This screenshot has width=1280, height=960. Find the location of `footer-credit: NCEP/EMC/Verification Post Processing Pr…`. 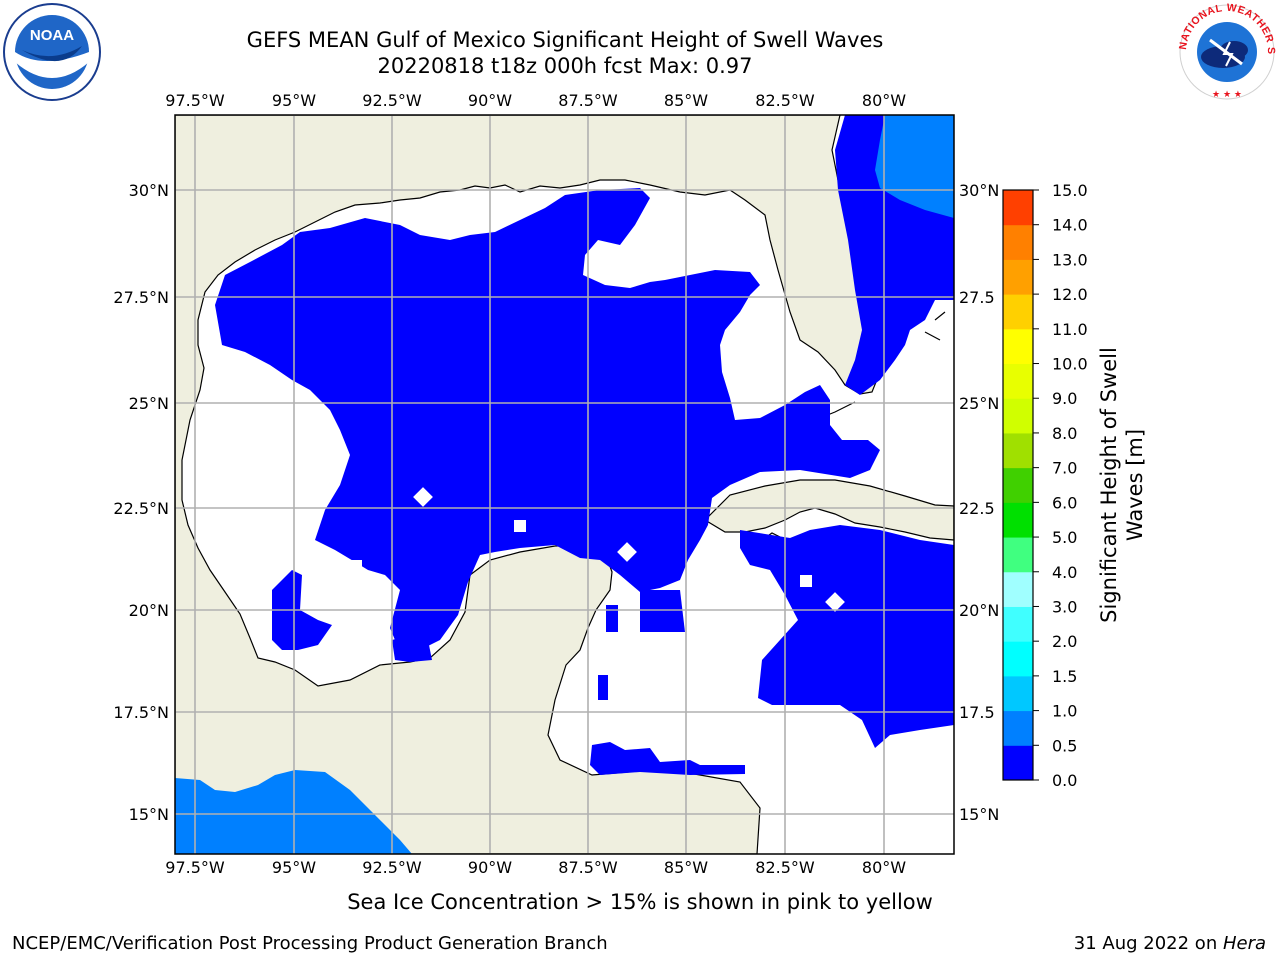

footer-credit: NCEP/EMC/Verification Post Processing Pr… is located at coordinates (310, 943).